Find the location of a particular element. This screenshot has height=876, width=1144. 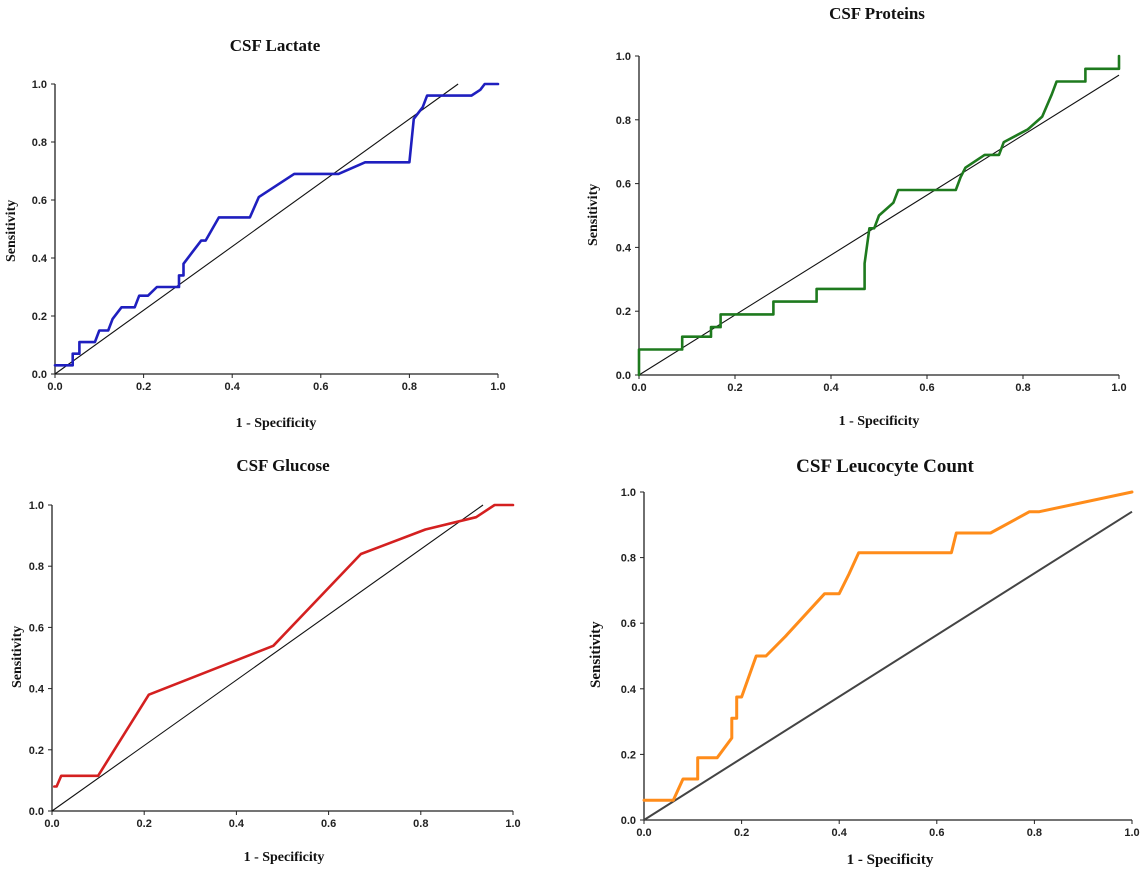

chart-title: CSF Leucocyte Count is located at coordinates (885, 466).